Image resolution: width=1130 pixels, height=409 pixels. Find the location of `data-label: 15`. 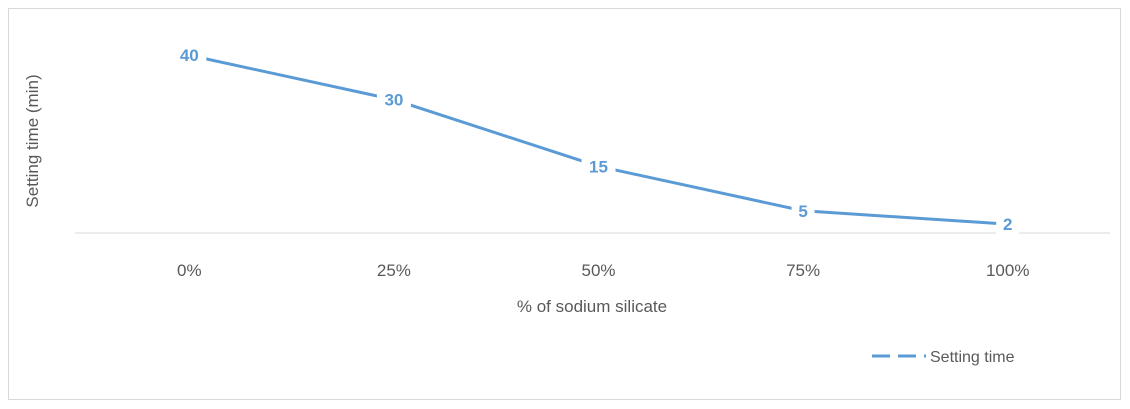

data-label: 15 is located at coordinates (598, 166).